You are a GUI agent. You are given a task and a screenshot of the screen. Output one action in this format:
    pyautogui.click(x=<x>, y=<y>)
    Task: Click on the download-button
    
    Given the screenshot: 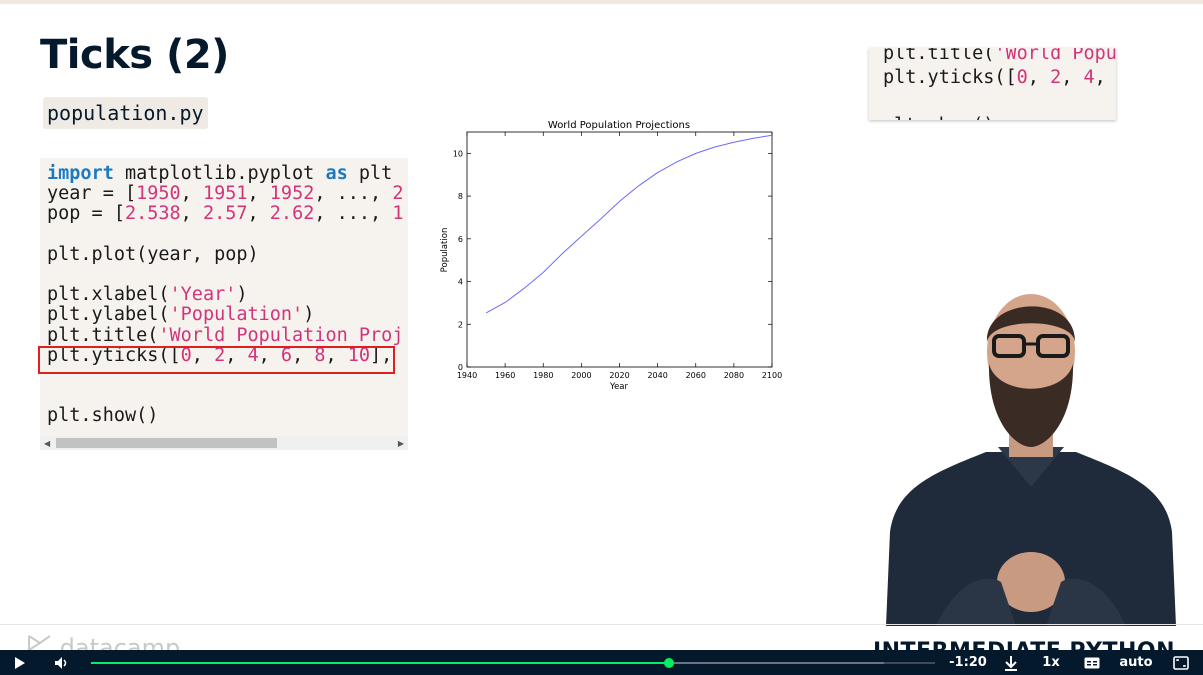 What is the action you would take?
    pyautogui.click(x=1011, y=662)
    